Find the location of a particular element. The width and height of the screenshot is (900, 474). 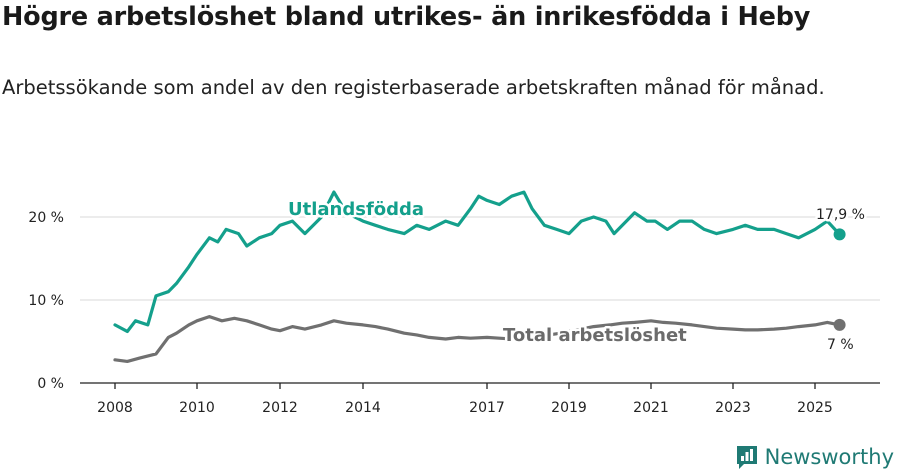

x-tick-label: 2019 is located at coordinates (569, 408).